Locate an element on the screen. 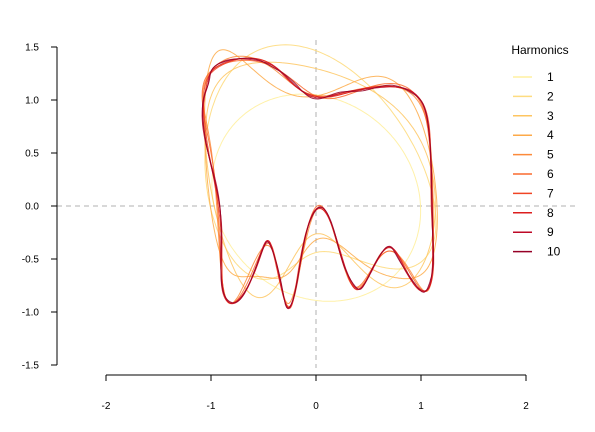 The width and height of the screenshot is (595, 432). x-tick-label: 0 is located at coordinates (316, 406).